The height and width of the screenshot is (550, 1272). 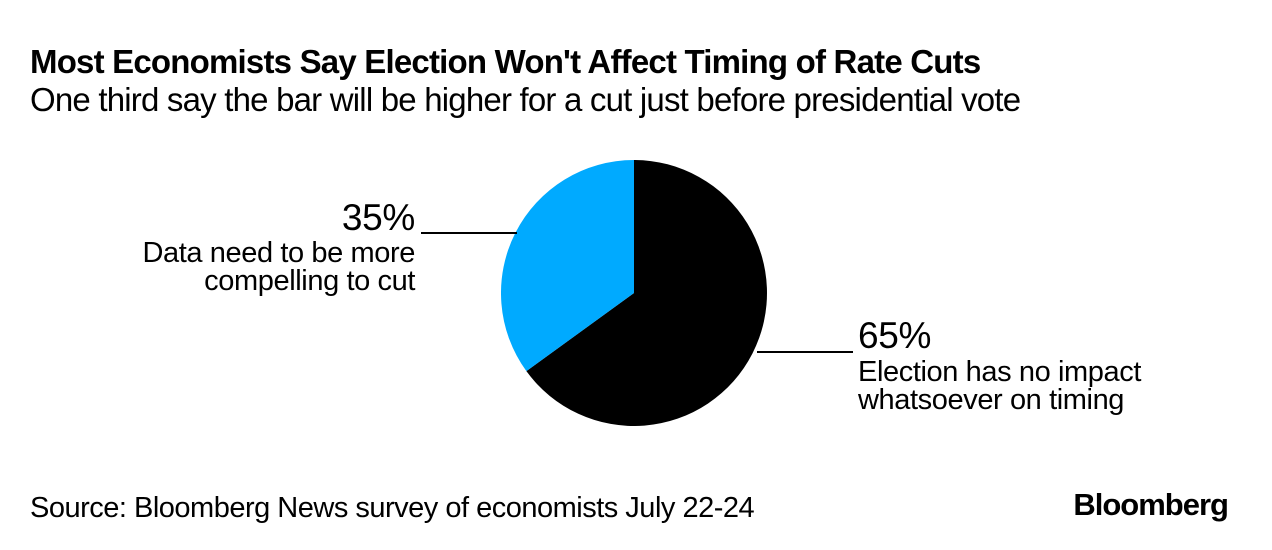 I want to click on slice-value-blue: 35%, so click(x=378, y=217).